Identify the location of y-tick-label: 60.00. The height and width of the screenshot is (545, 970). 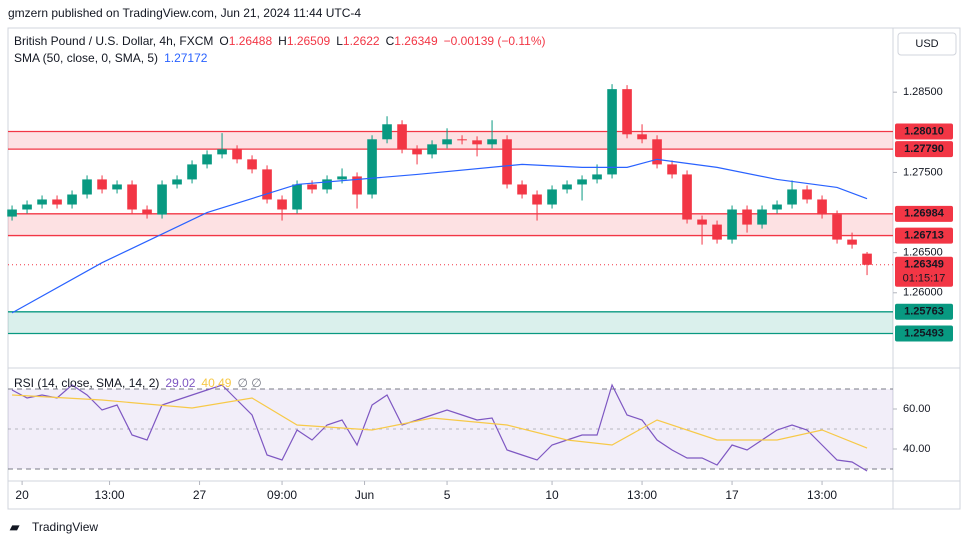
(917, 409).